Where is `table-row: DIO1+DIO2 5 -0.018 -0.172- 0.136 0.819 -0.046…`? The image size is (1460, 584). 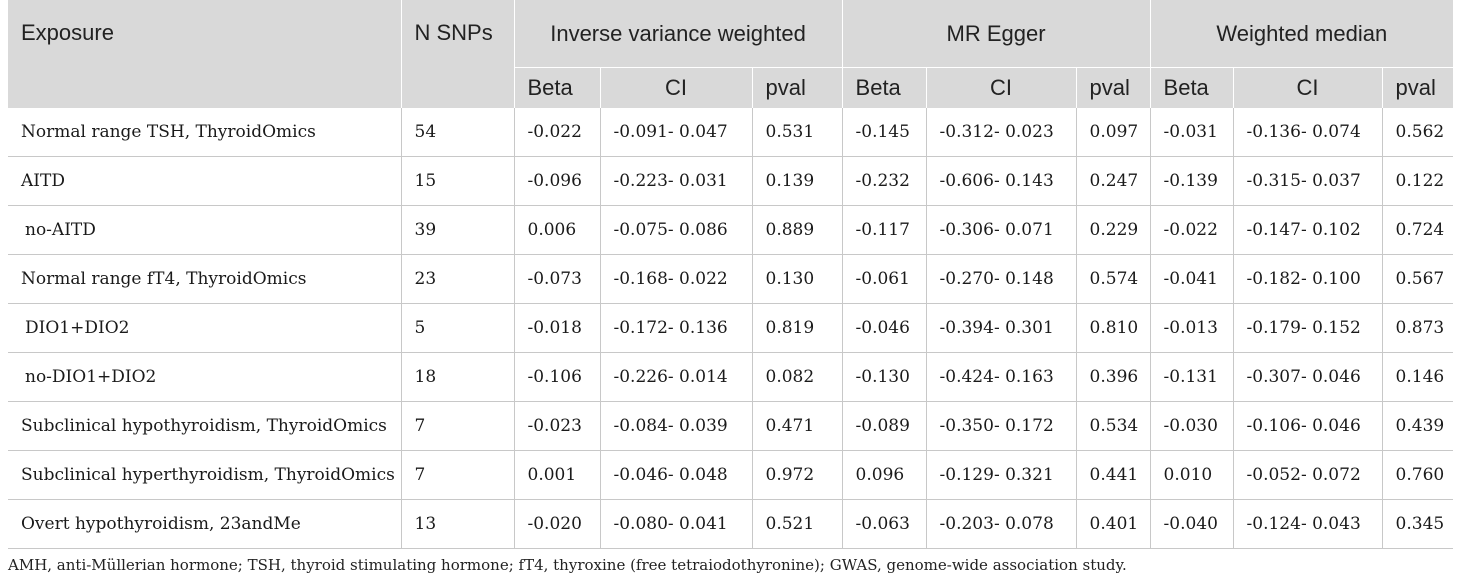 table-row: DIO1+DIO2 5 -0.018 -0.172- 0.136 0.819 -0.046… is located at coordinates (731, 328).